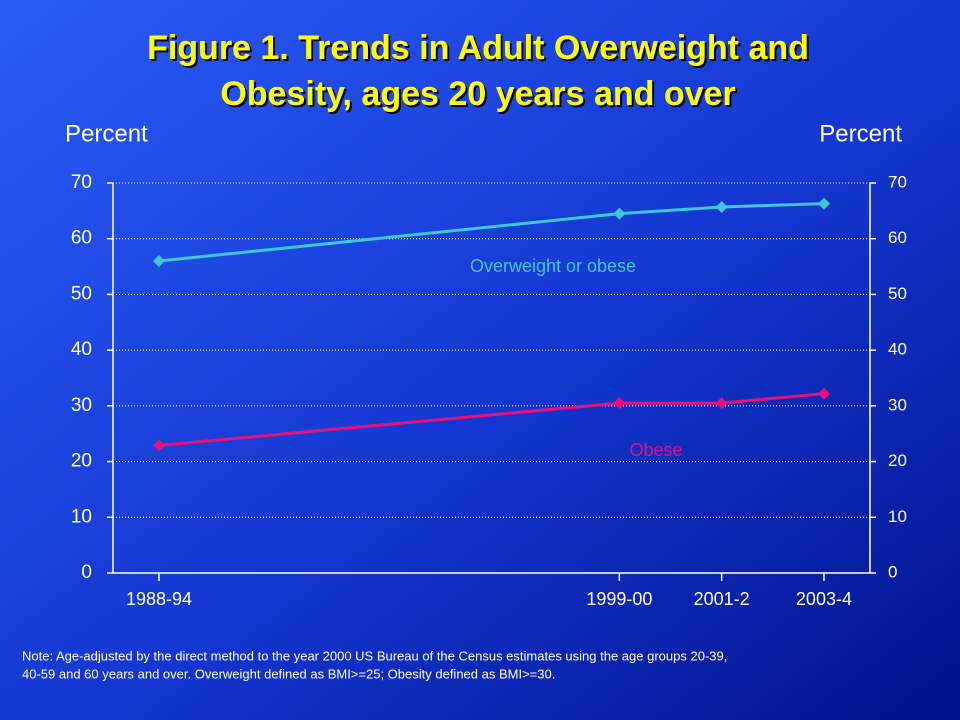 Image resolution: width=960 pixels, height=720 pixels. I want to click on y2-tick-label: 70, so click(897, 181).